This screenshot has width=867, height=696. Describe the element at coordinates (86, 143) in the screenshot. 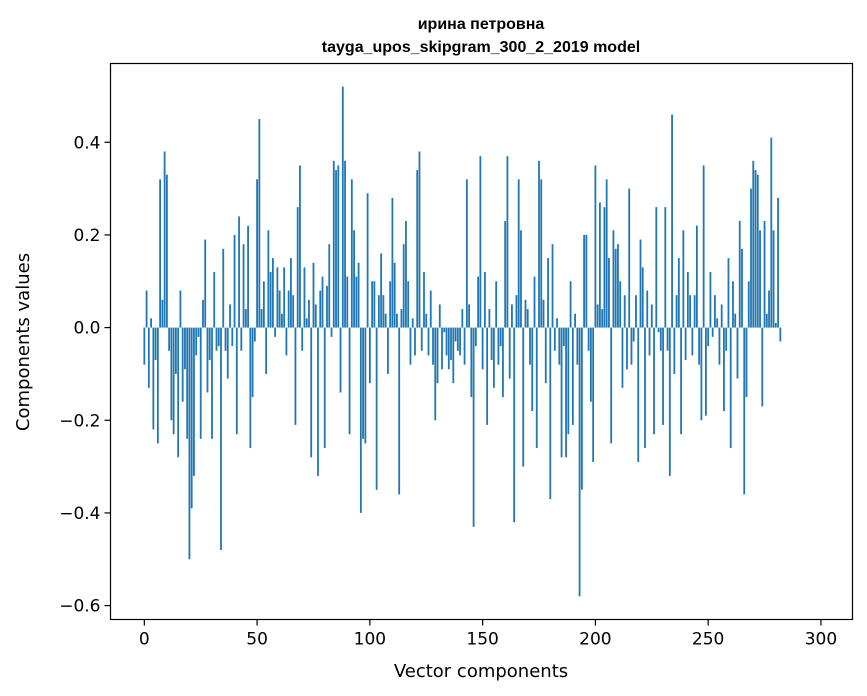

I see `y-tick-label: 0.4` at that location.